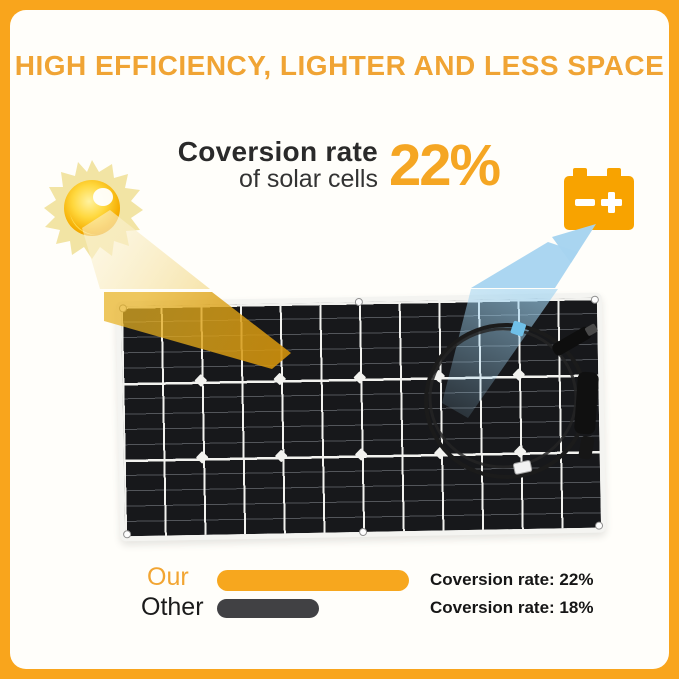 Image resolution: width=679 pixels, height=679 pixels. What do you see at coordinates (585, 202) in the screenshot?
I see `battery-minus-sign` at bounding box center [585, 202].